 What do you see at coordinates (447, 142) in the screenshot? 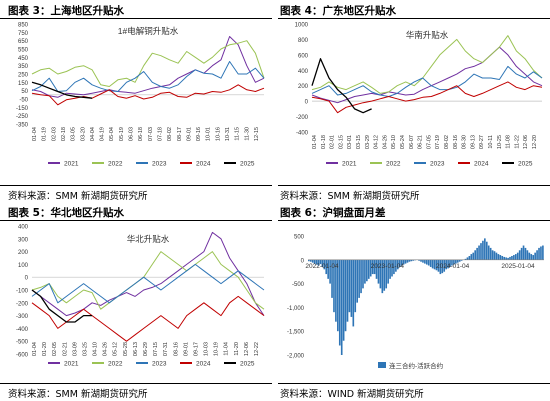
I see `x-tick-label: 08-02` at bounding box center [447, 142].